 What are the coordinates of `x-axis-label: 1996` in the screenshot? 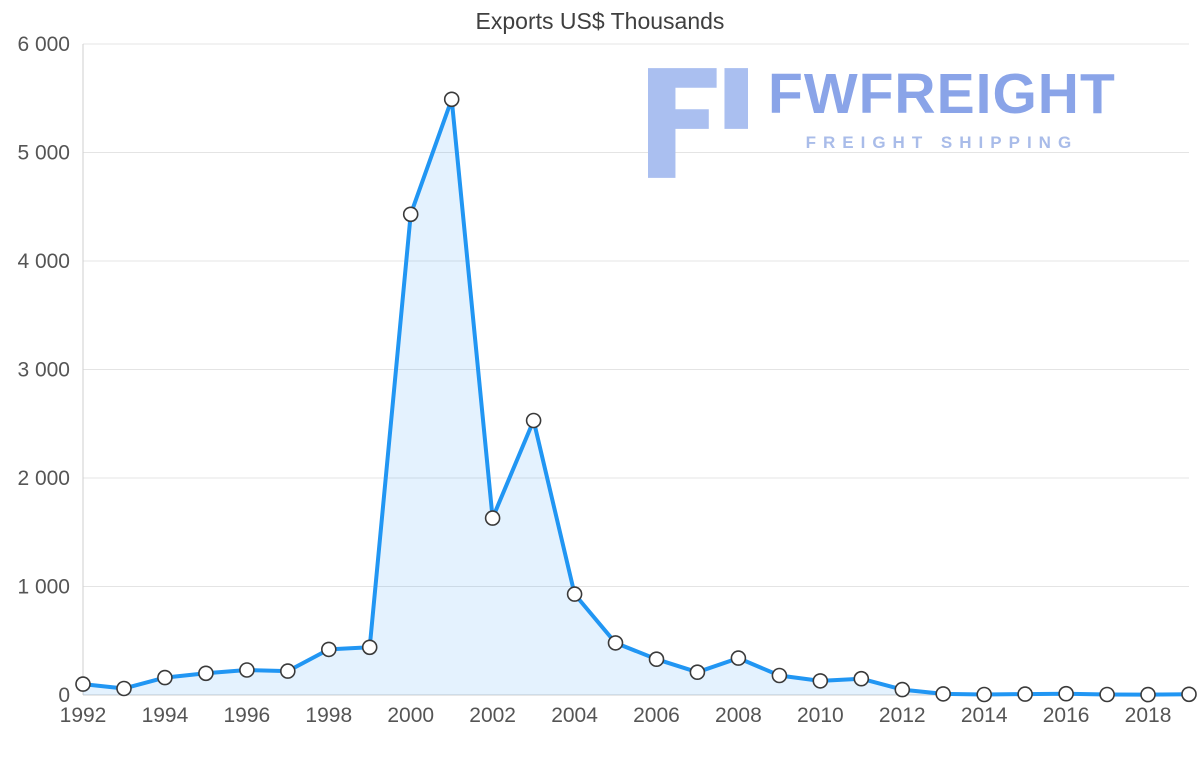 It's located at (246, 715).